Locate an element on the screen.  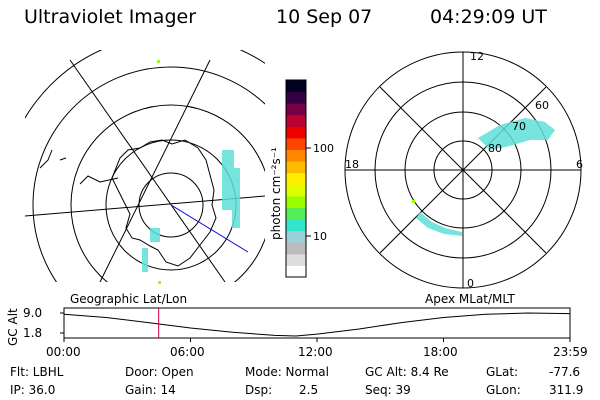
altitude-plot: 9.0 1.8 GC Alt is located at coordinates (288, 326).